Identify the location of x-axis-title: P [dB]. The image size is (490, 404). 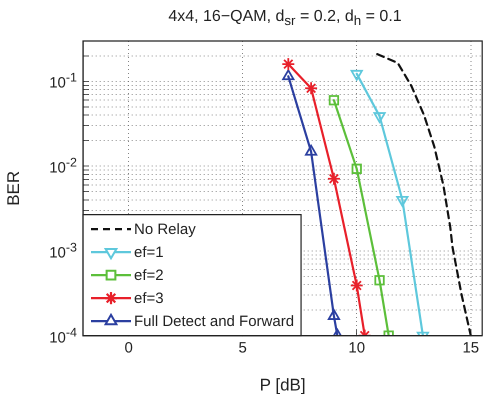
(283, 384).